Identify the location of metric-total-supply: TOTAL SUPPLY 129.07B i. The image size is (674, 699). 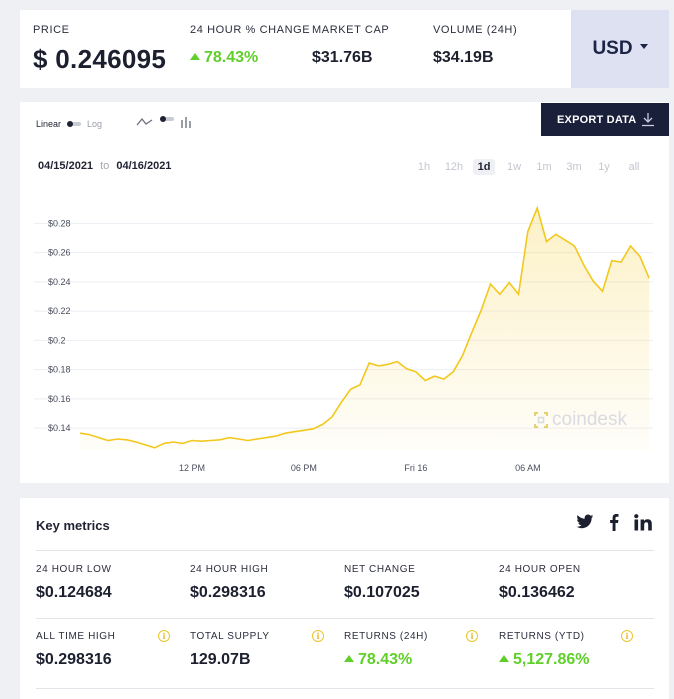
(265, 650).